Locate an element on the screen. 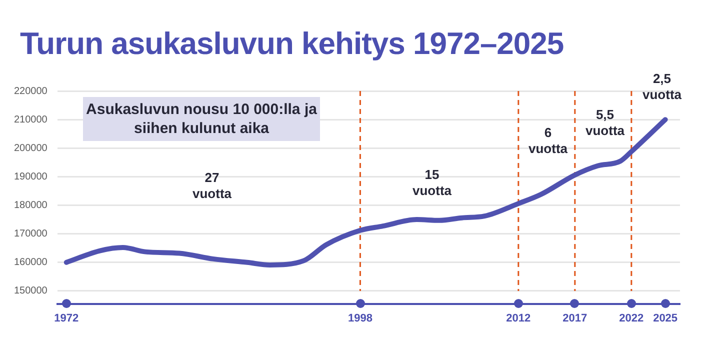 The width and height of the screenshot is (704, 337). annotation: 6 vuotta is located at coordinates (548, 140).